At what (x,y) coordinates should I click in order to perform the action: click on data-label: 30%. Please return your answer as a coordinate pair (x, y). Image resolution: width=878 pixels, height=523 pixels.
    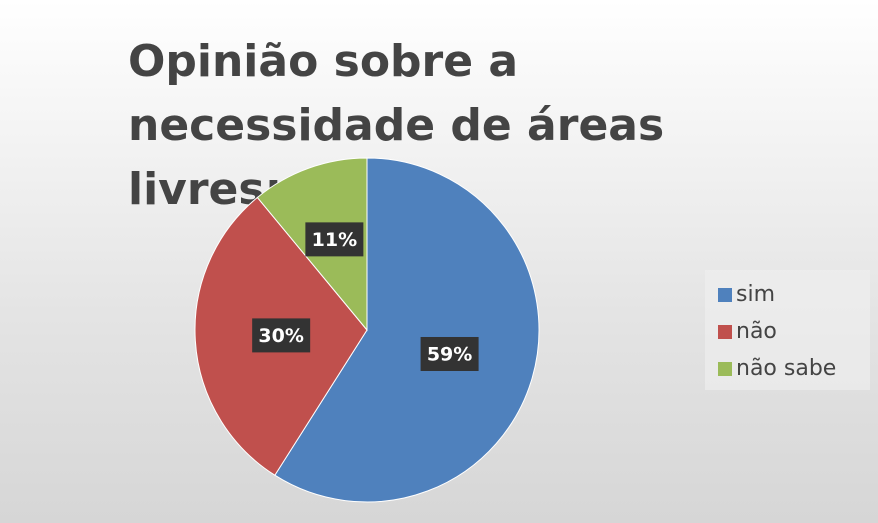
    Looking at the image, I should click on (280, 336).